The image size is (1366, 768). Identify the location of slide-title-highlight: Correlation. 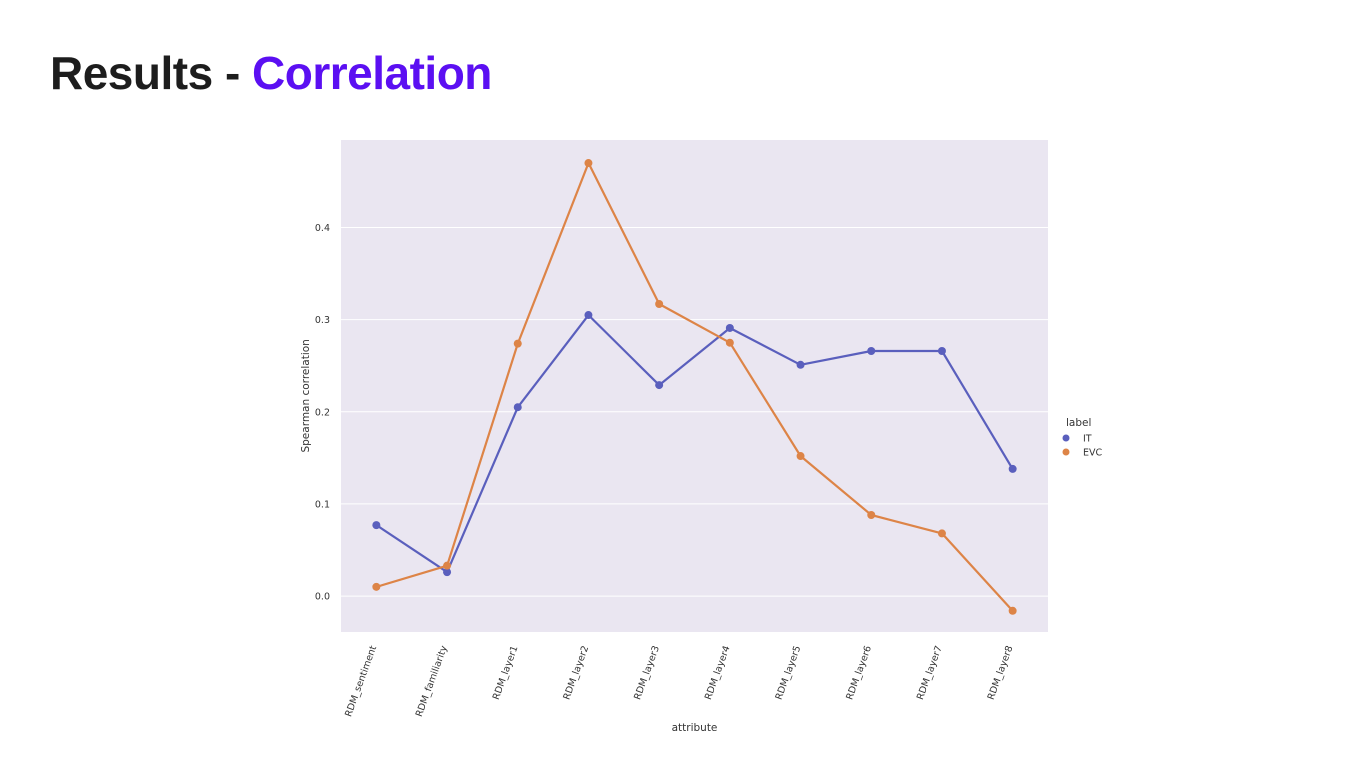
(372, 73).